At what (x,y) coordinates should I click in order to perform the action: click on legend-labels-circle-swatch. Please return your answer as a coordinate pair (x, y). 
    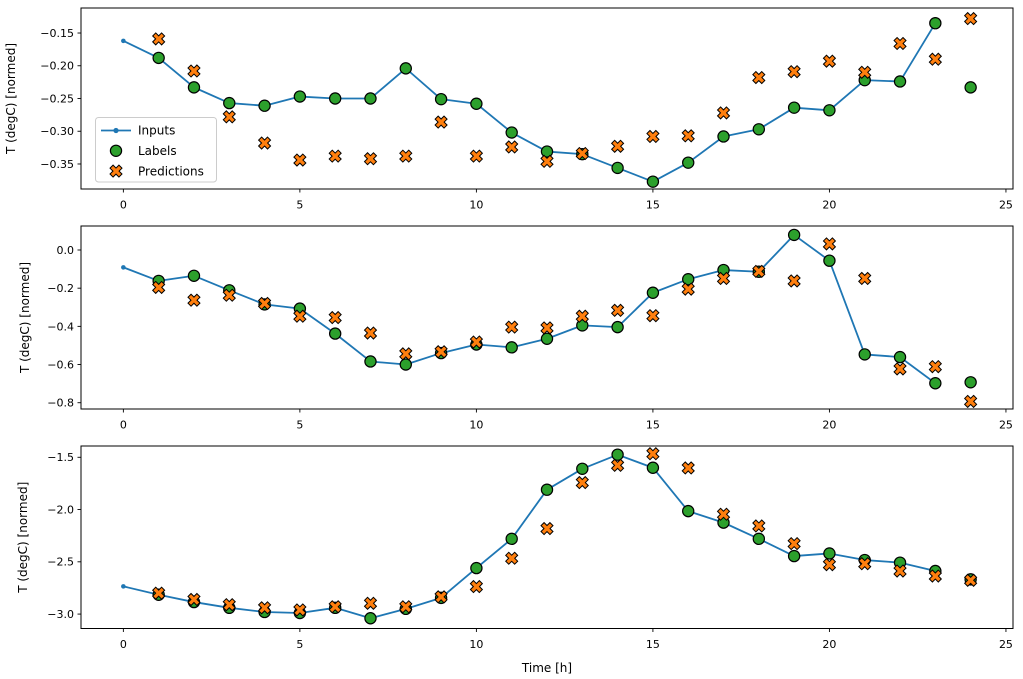
    Looking at the image, I should click on (116, 150).